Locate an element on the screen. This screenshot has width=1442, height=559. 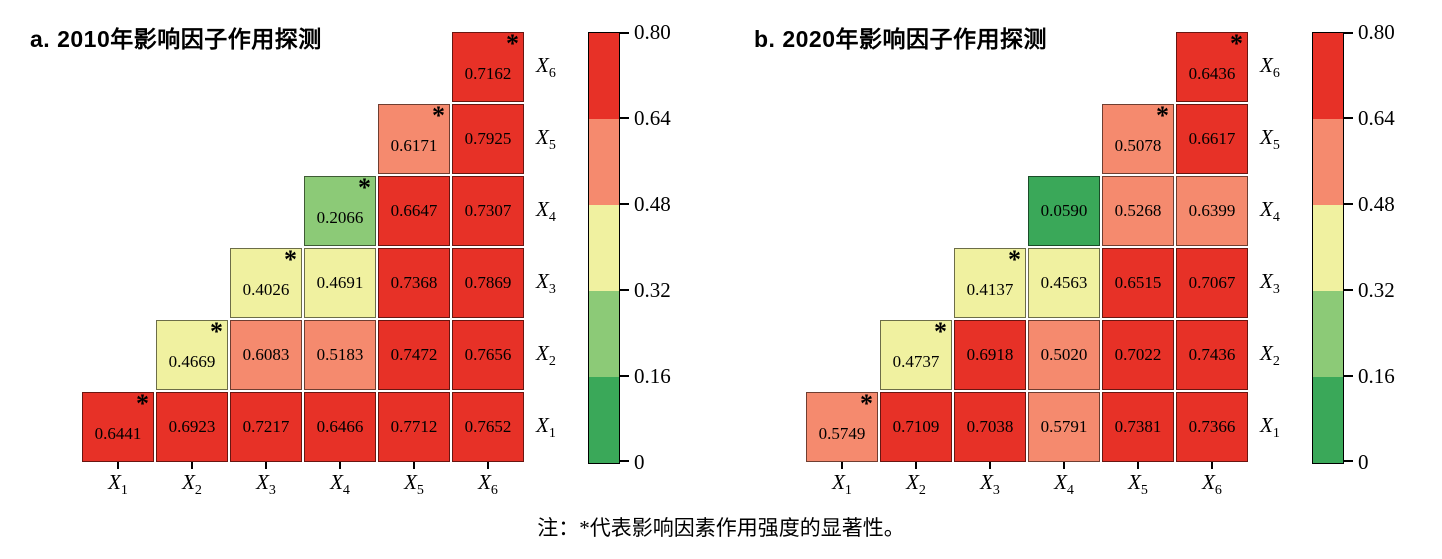
colorbar-2010: 0.80 0.64 0.48 0.32 0.16 0 is located at coordinates (653, 247).